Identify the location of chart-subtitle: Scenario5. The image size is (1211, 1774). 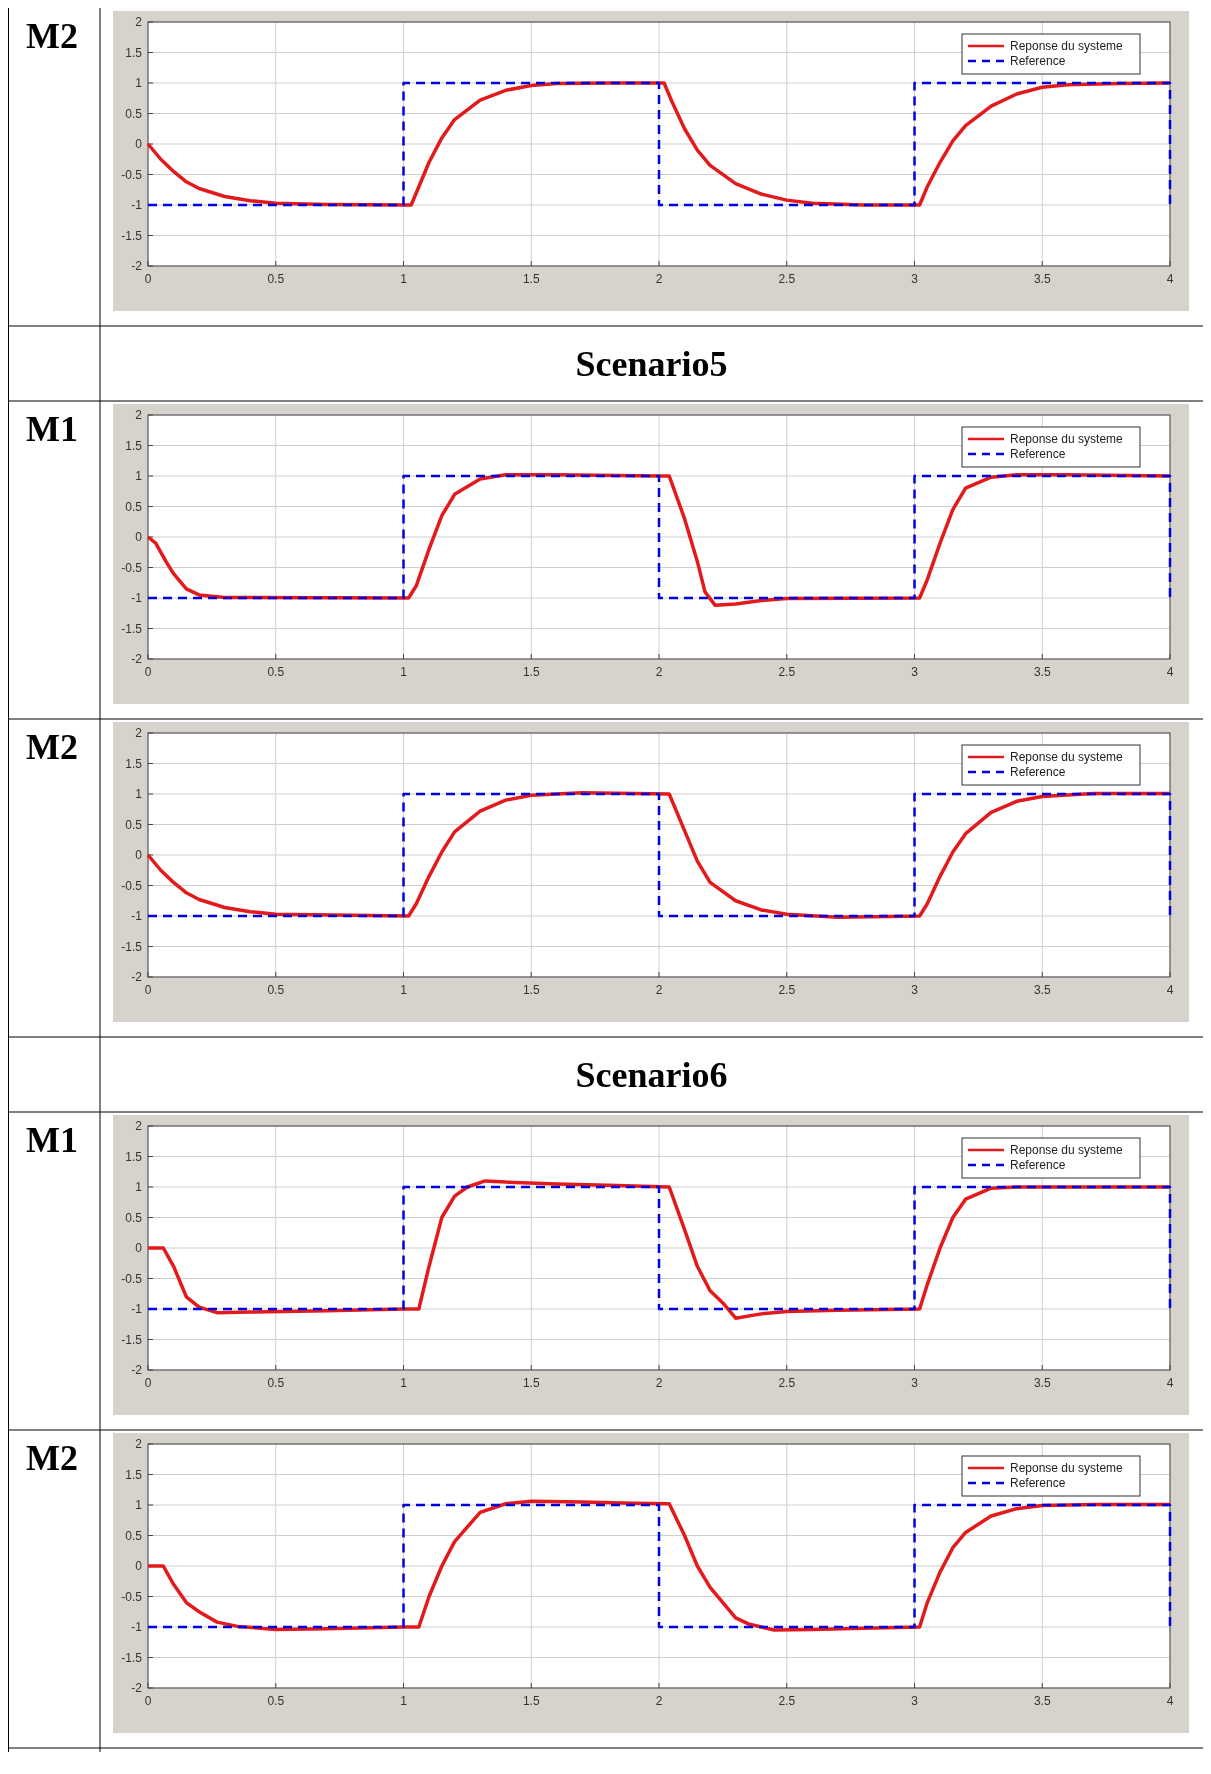
(651, 363).